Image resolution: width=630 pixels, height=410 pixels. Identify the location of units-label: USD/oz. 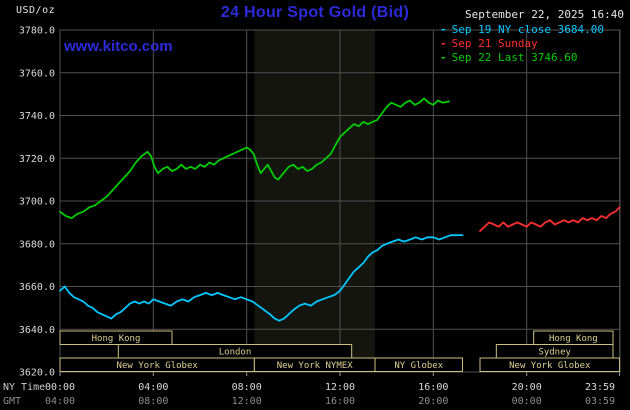
(36, 10).